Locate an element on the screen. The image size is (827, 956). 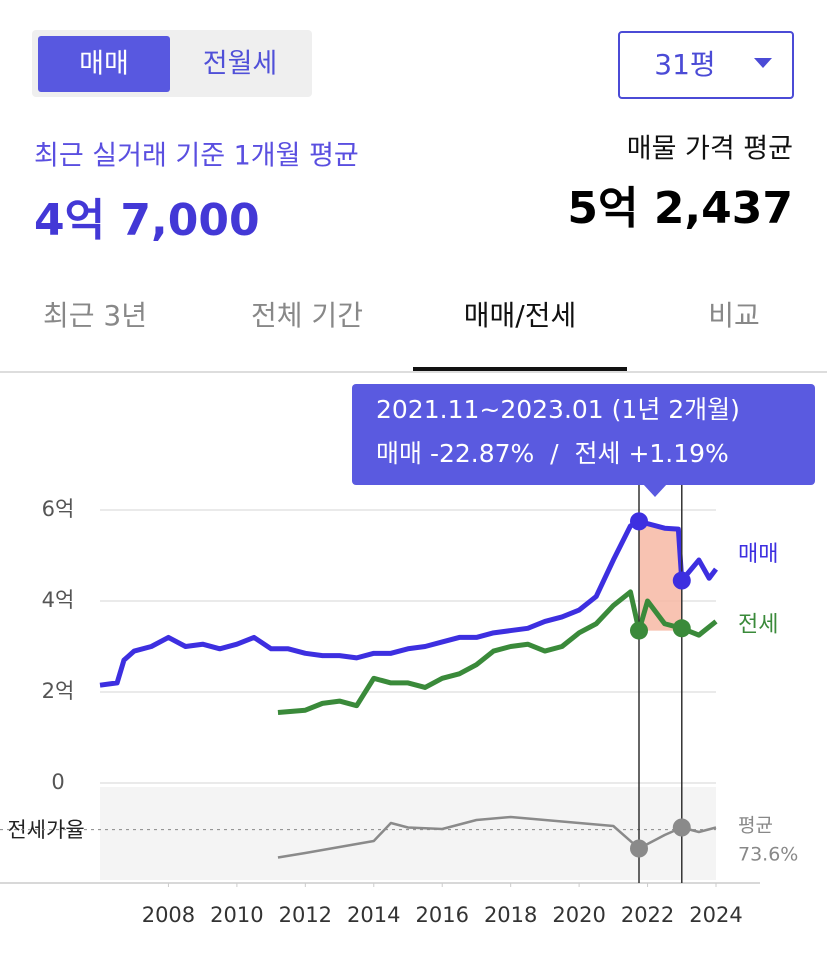
size-value: 31평 is located at coordinates (684, 64).